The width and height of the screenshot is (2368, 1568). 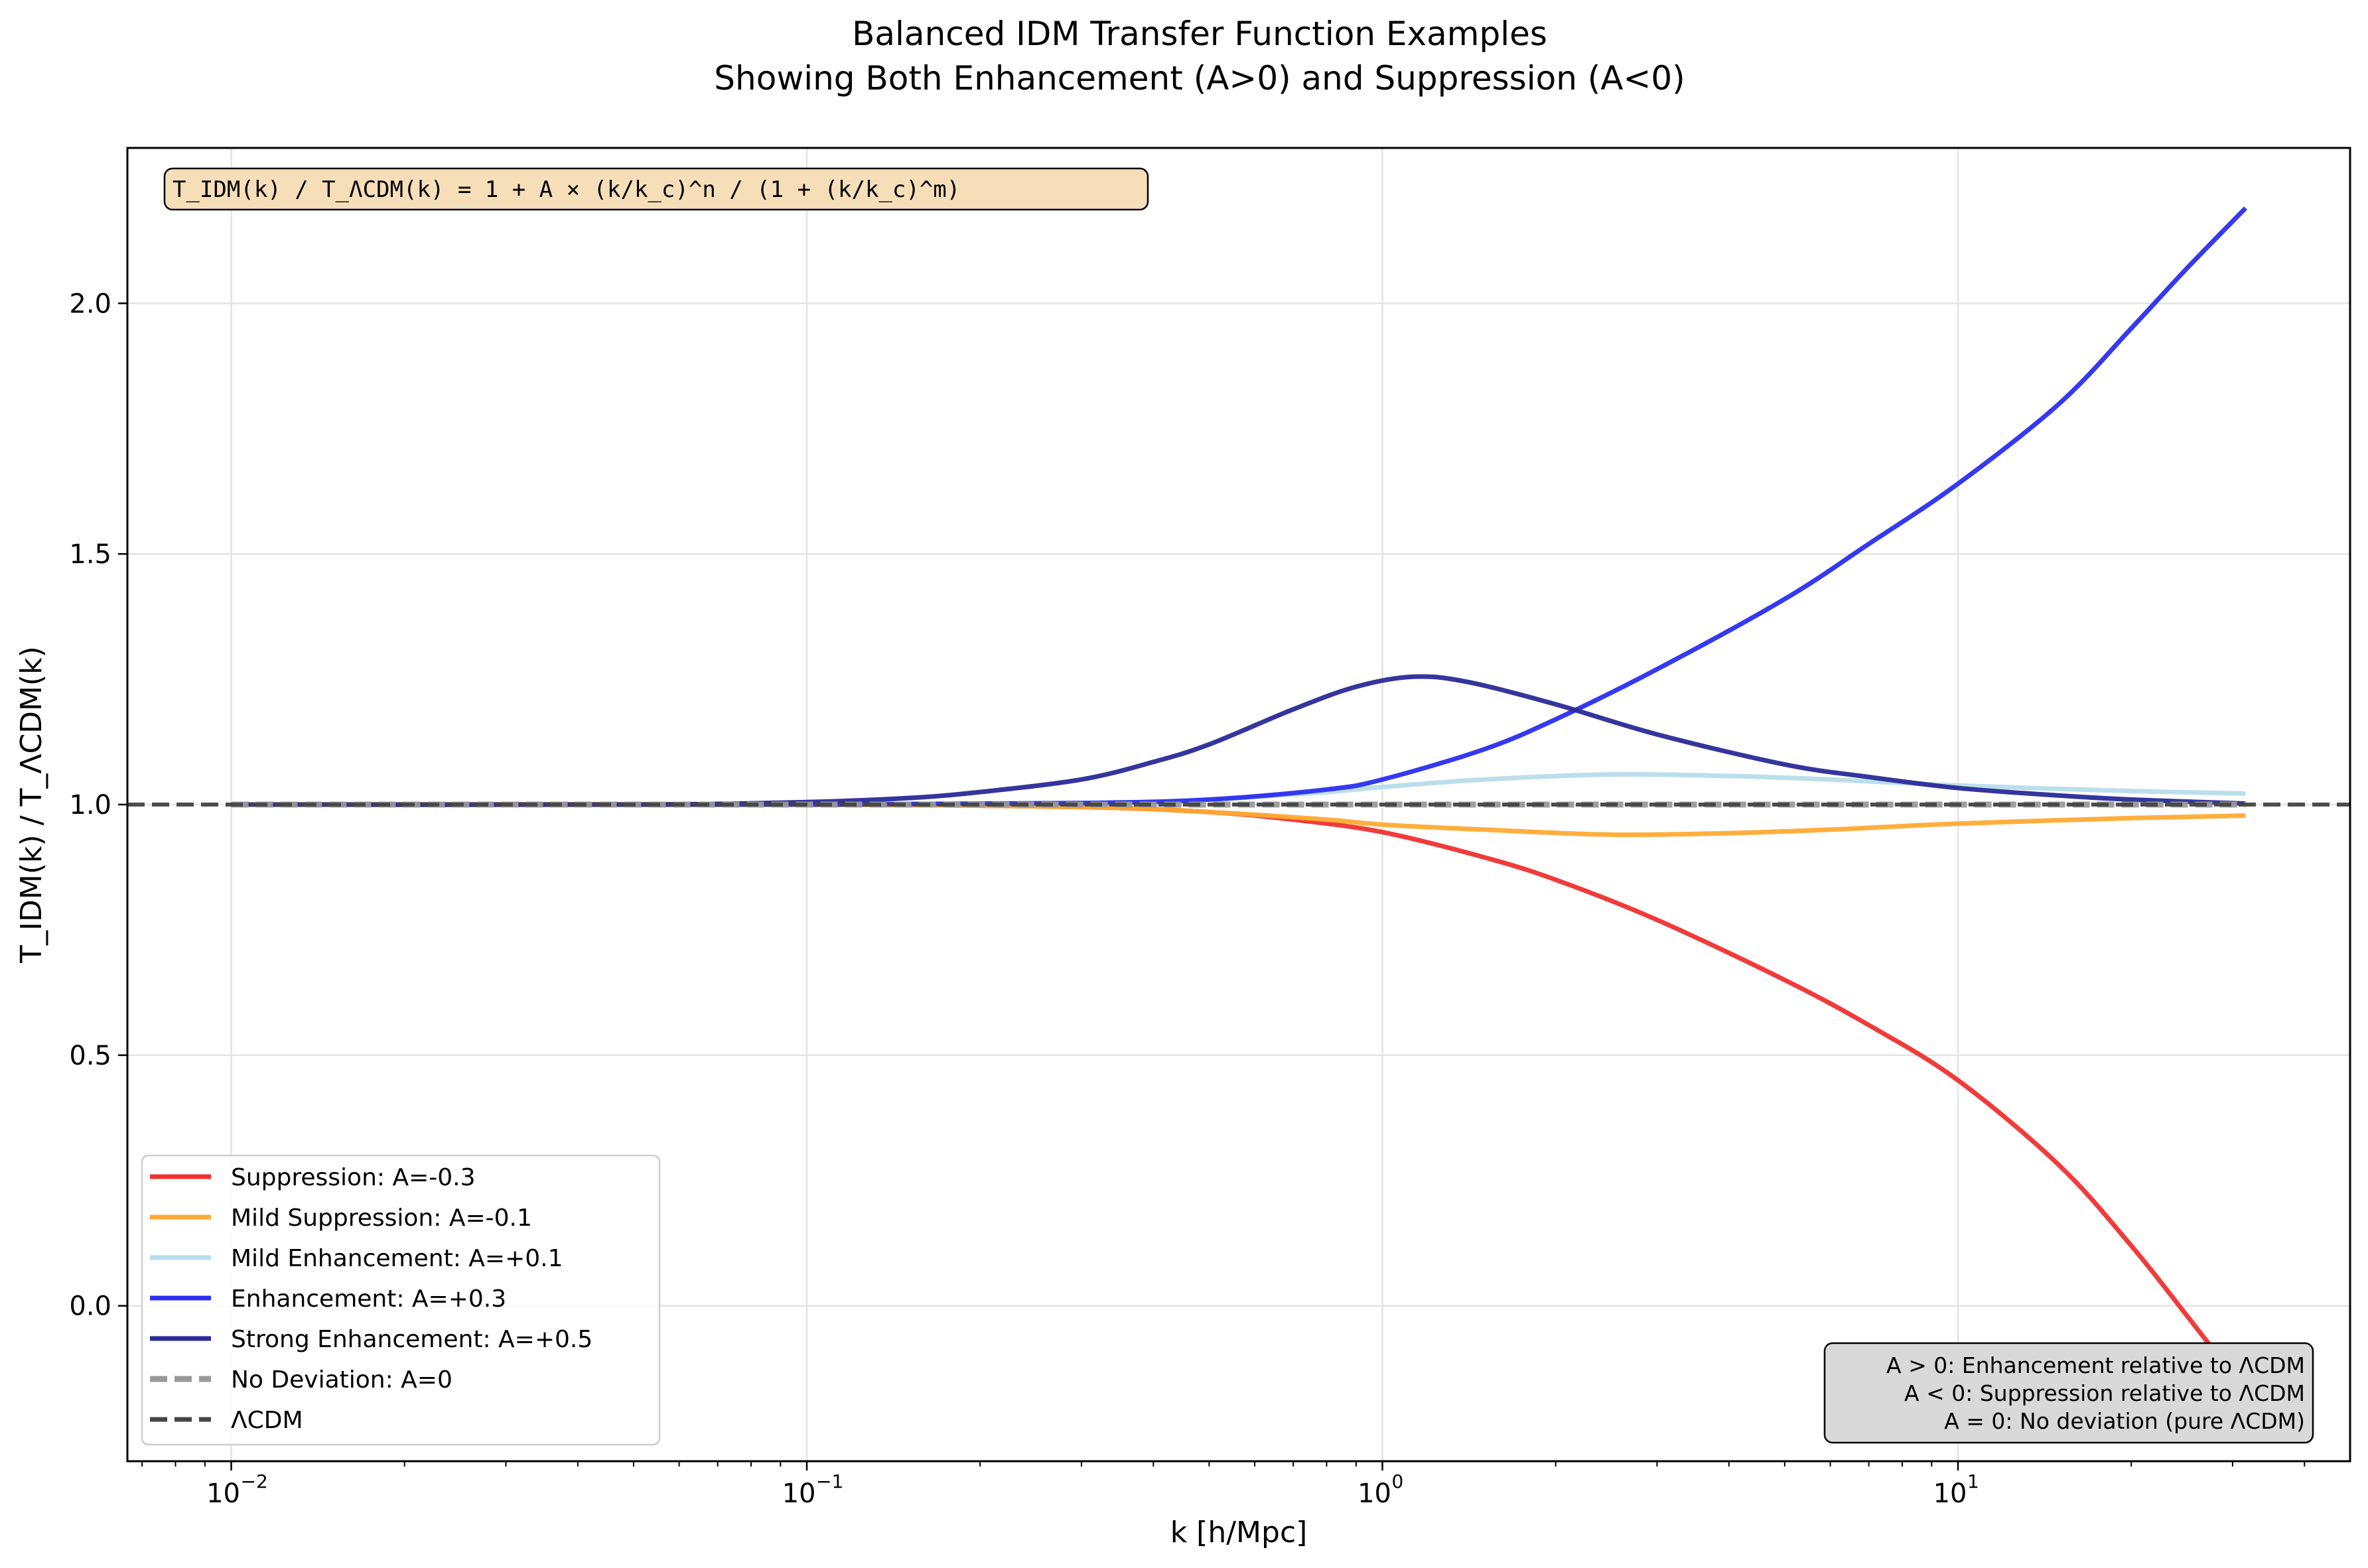 What do you see at coordinates (31, 805) in the screenshot?
I see `y-axis-label: T_IDM(k) / T_ΛCDM(k)` at bounding box center [31, 805].